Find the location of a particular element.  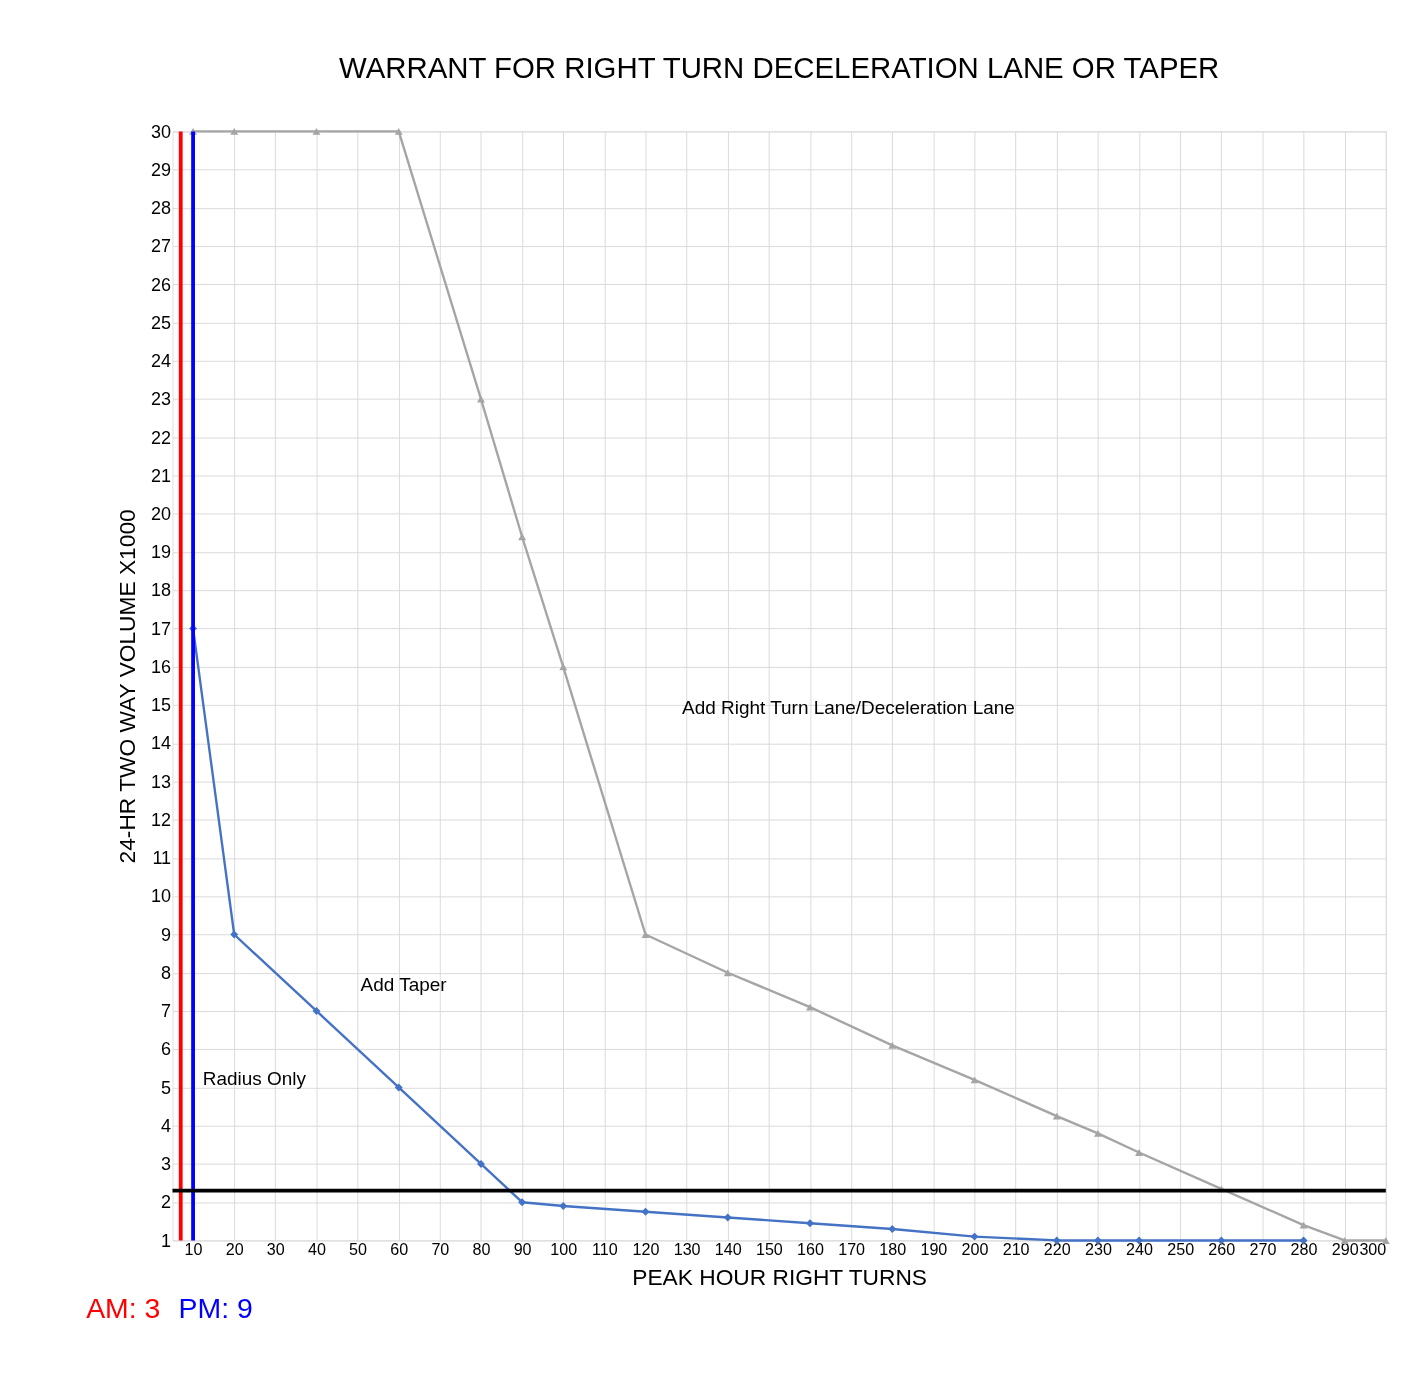

y-tick-label: 5 is located at coordinates (166, 1087).